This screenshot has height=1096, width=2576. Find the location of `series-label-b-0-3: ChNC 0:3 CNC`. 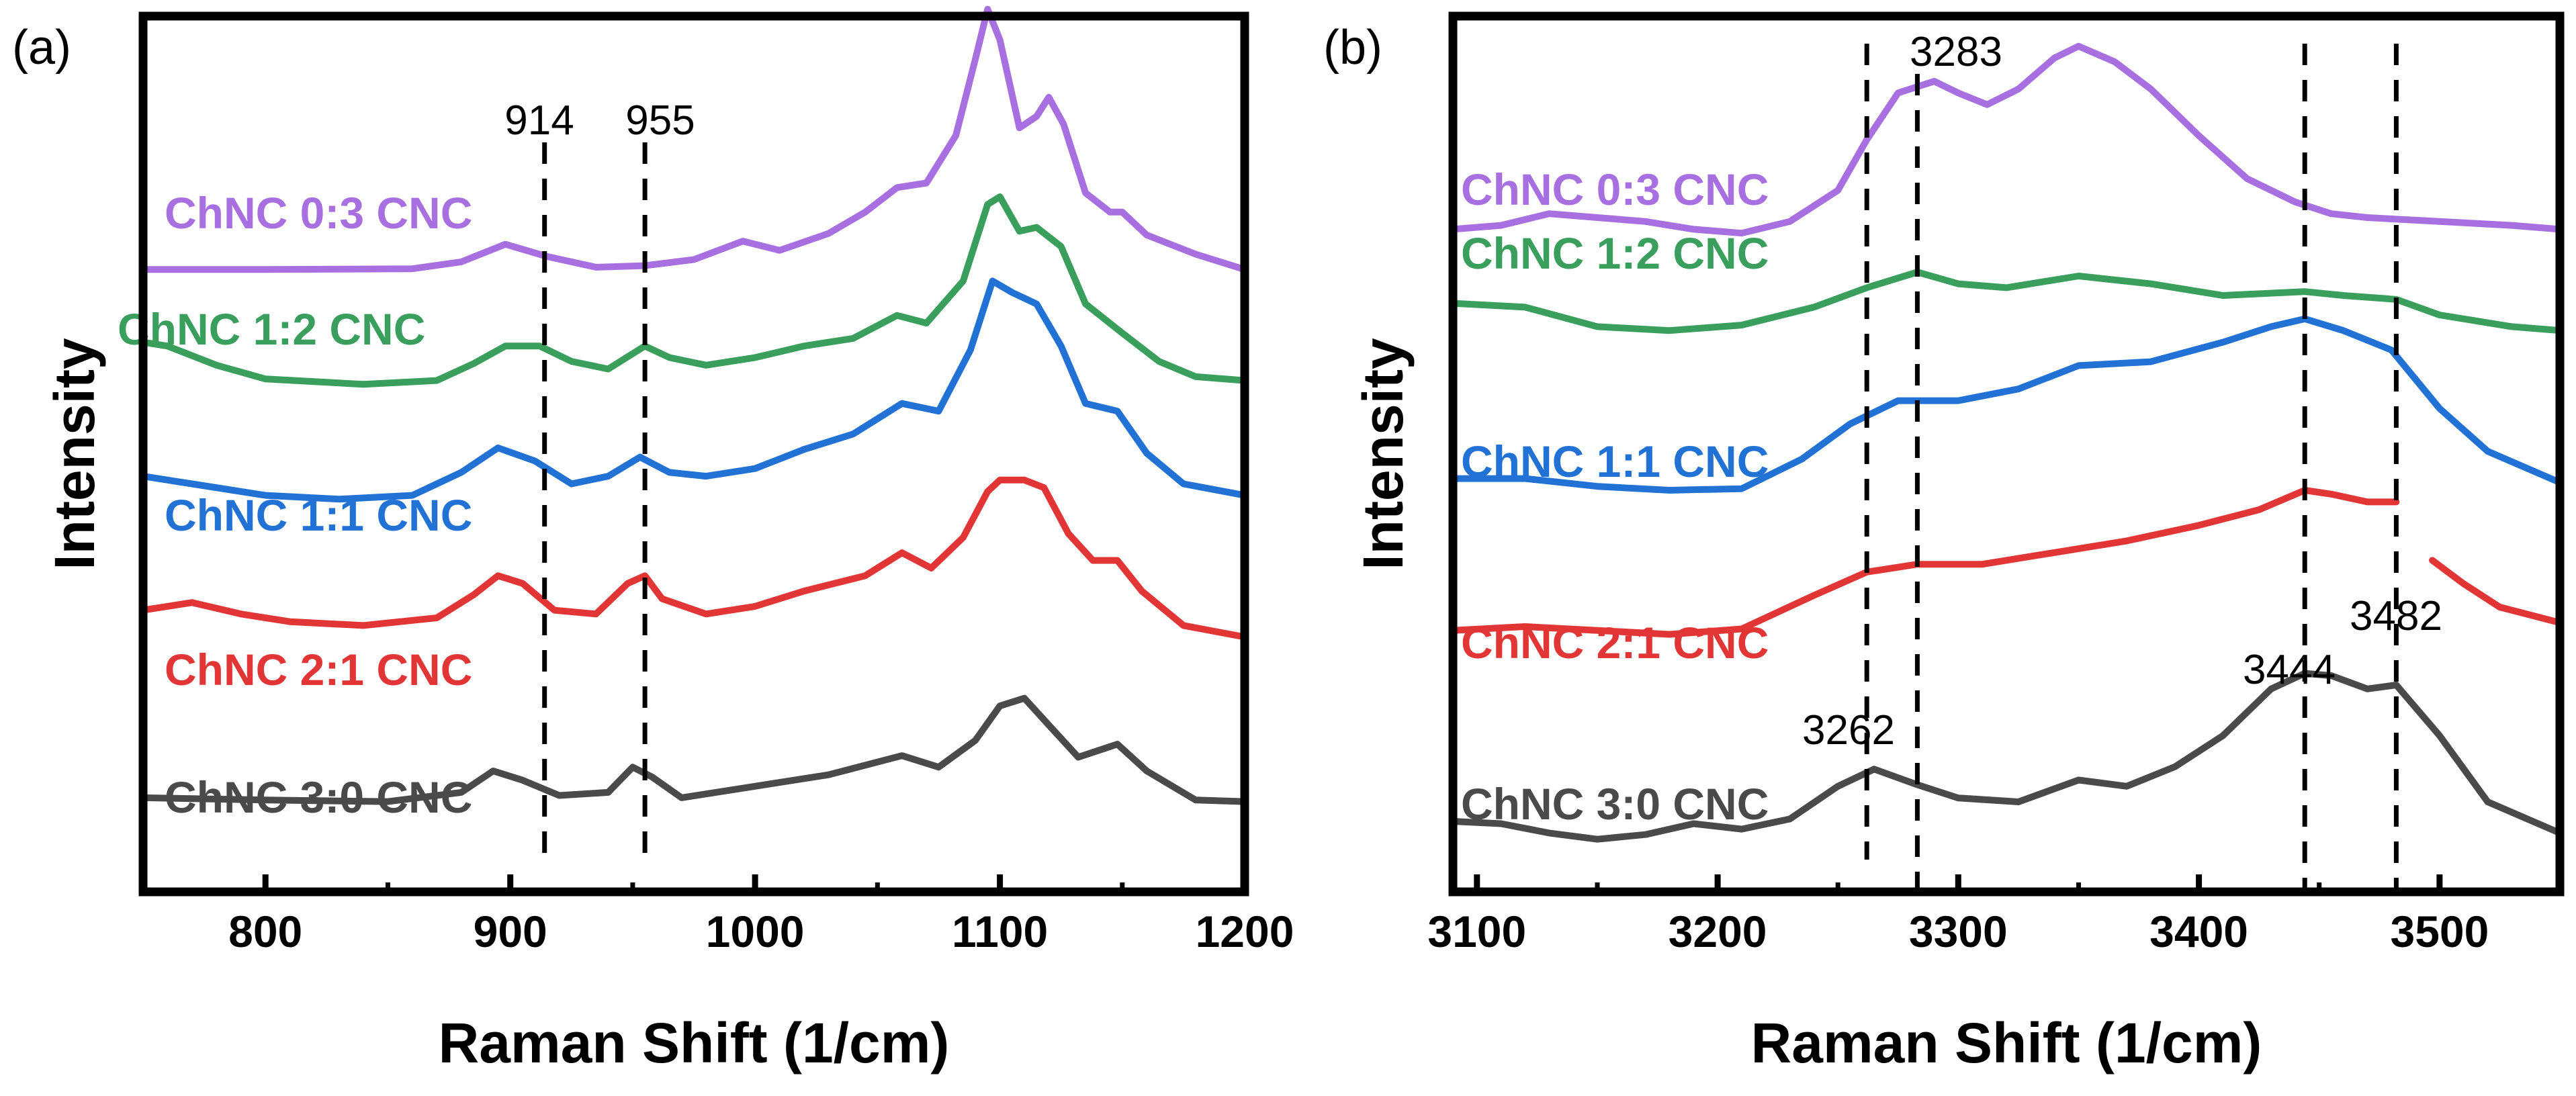

series-label-b-0-3: ChNC 0:3 CNC is located at coordinates (1615, 189).